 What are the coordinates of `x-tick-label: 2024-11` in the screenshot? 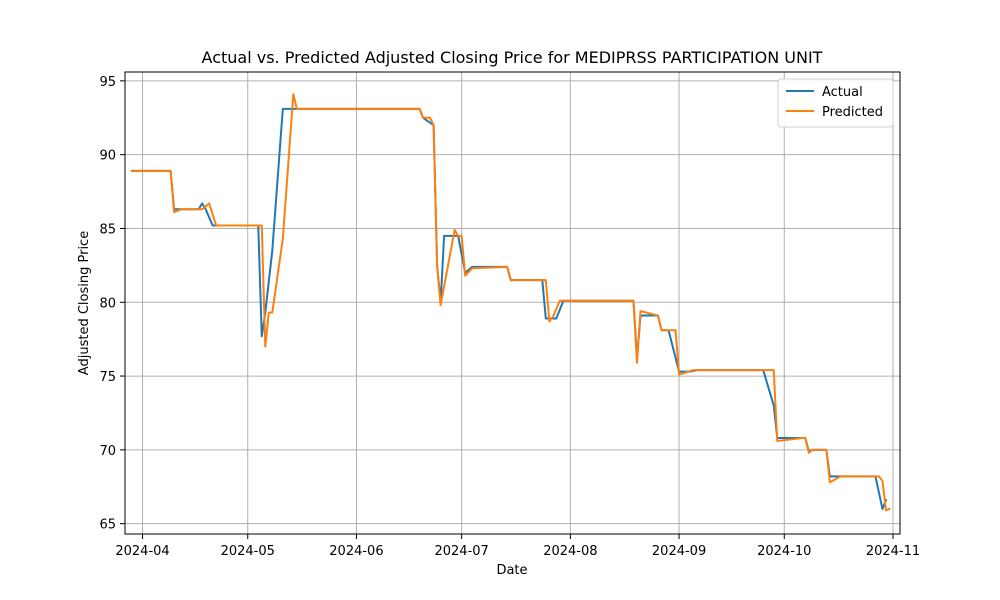 It's located at (893, 551).